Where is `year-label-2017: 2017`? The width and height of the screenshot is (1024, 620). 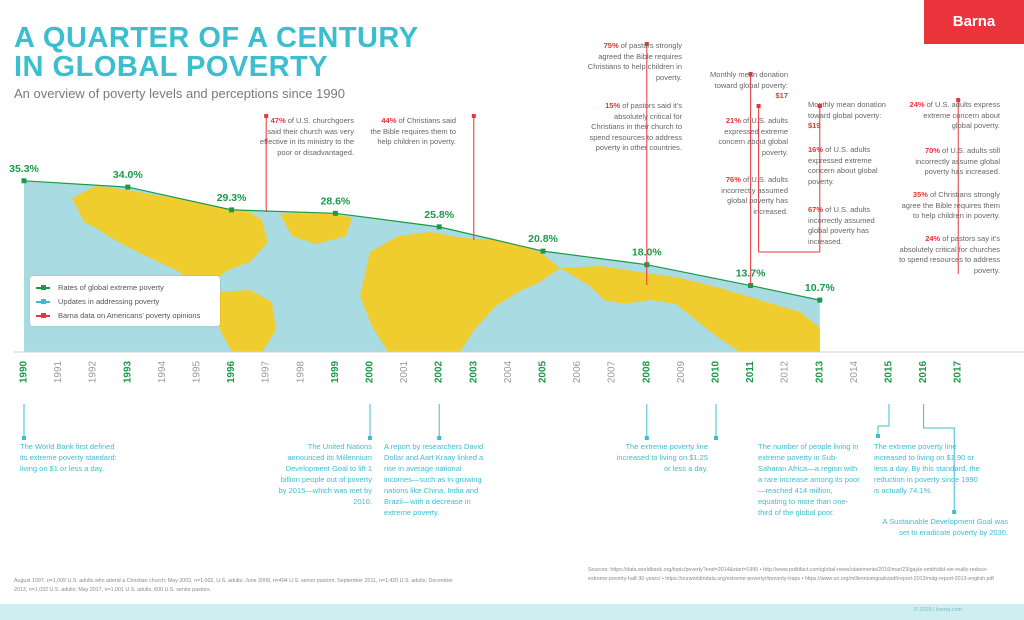
year-label-2017: 2017 is located at coordinates (958, 371).